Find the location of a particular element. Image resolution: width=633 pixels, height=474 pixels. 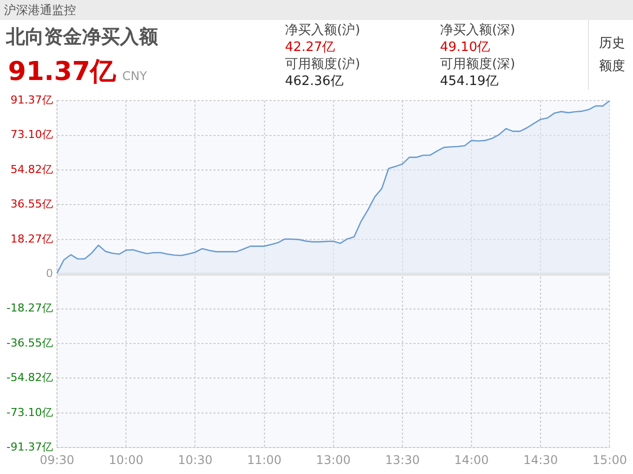

y-tick-label: -18.27亿 is located at coordinates (29, 308).